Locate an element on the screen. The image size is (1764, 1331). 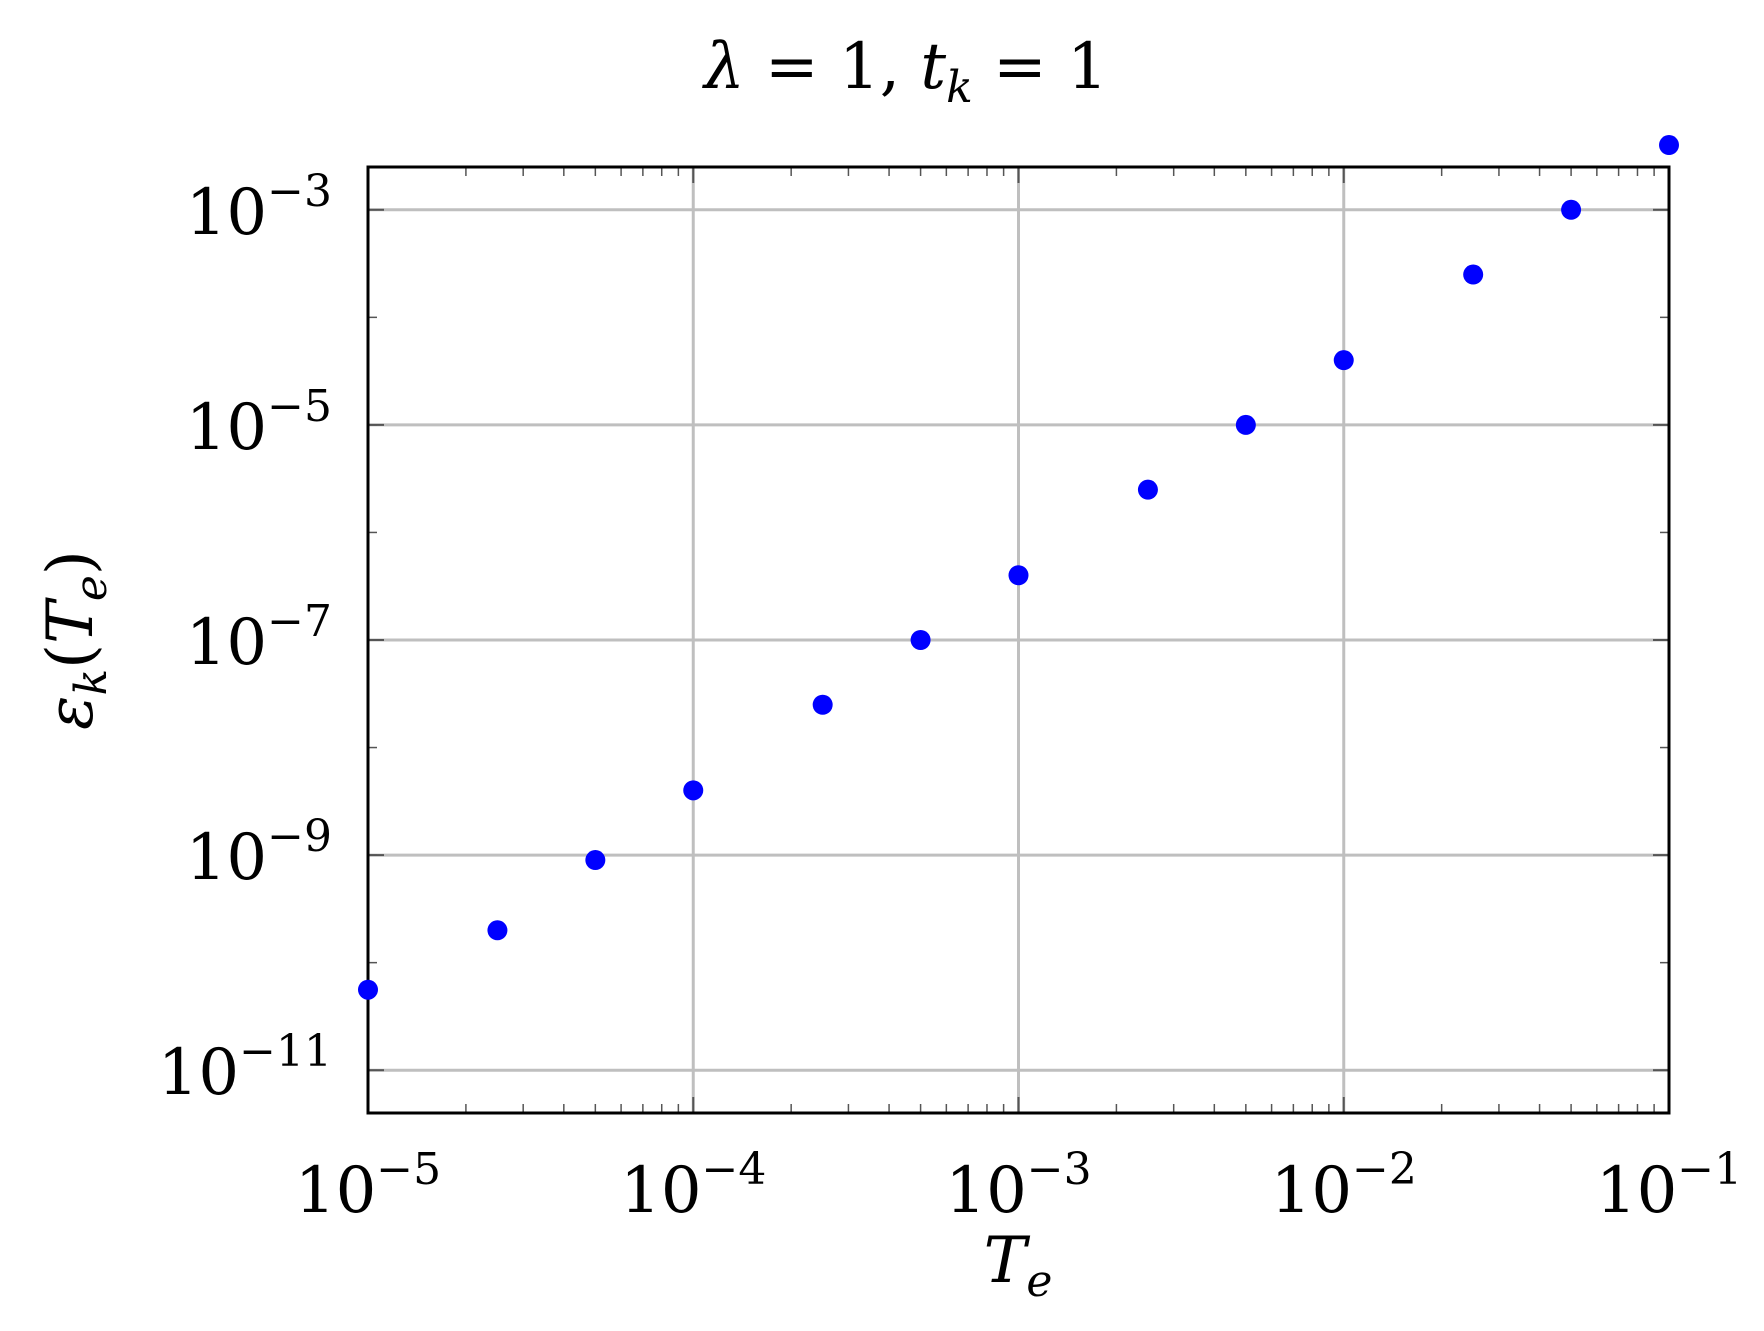
x-tick-label-exp: −2 is located at coordinates (1384, 1169).